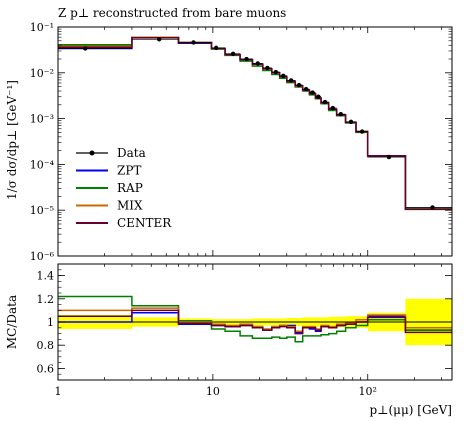 Image resolution: width=467 pixels, height=421 pixels. What do you see at coordinates (130, 206) in the screenshot?
I see `legend-label-mix: MIX` at bounding box center [130, 206].